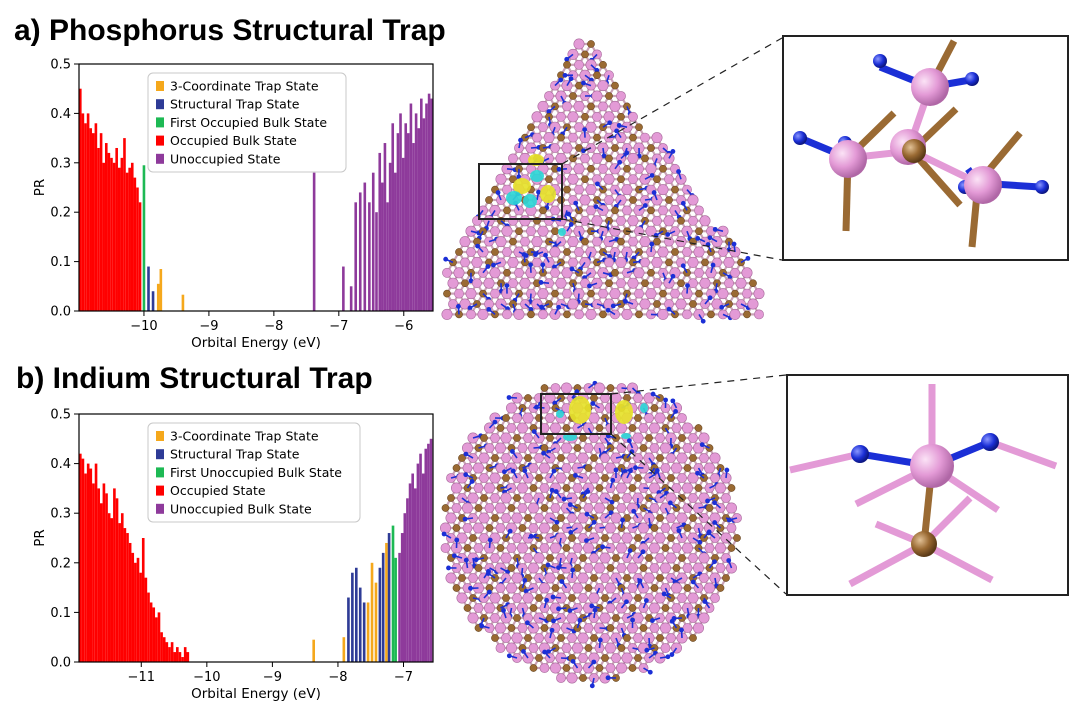  What do you see at coordinates (141, 677) in the screenshot?
I see `x-tick-label: −11` at bounding box center [141, 677].